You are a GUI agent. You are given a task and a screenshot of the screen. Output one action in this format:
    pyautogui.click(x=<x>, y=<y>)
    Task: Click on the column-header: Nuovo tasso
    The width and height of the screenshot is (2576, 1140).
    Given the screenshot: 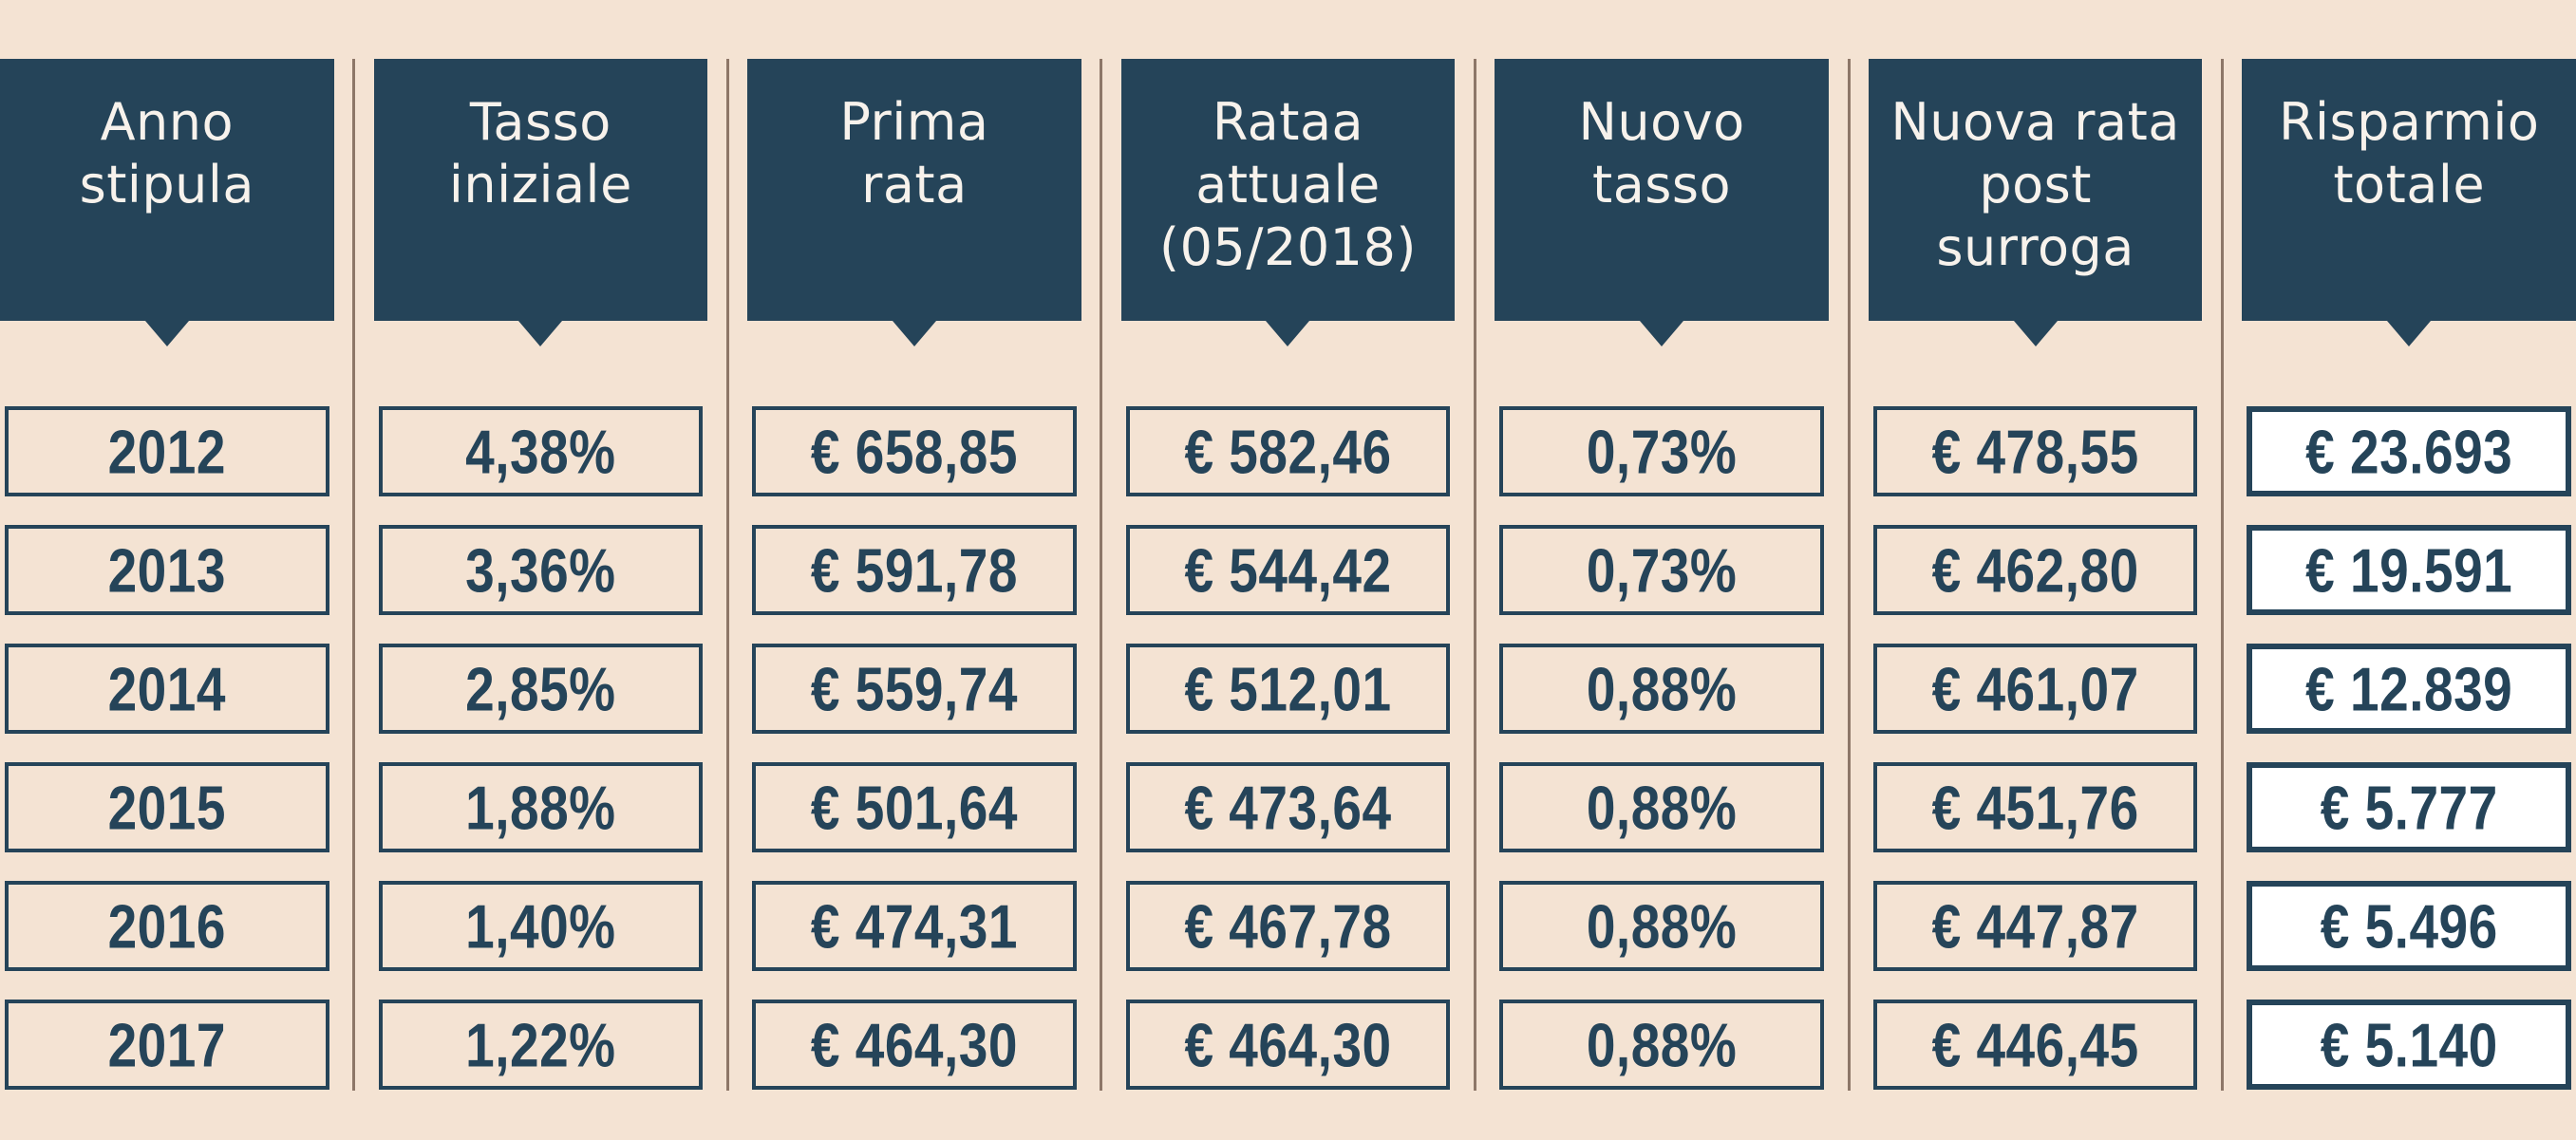 What is the action you would take?
    pyautogui.click(x=1662, y=202)
    